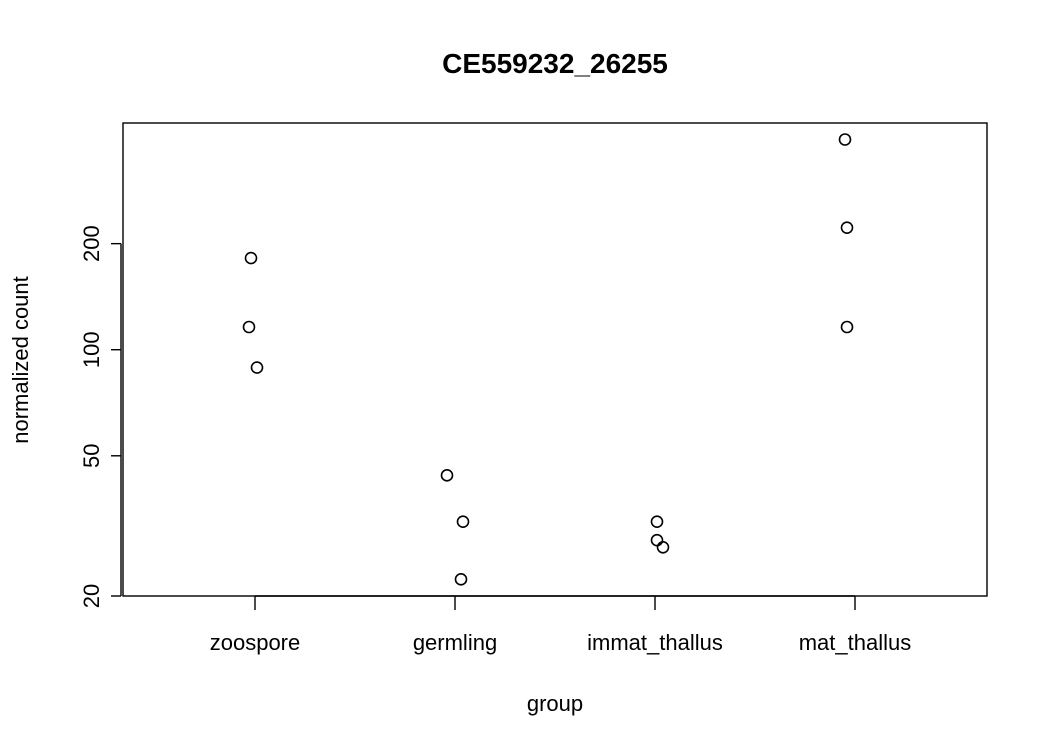 The width and height of the screenshot is (1050, 750). I want to click on x-tick-label: immat_thallus, so click(655, 642).